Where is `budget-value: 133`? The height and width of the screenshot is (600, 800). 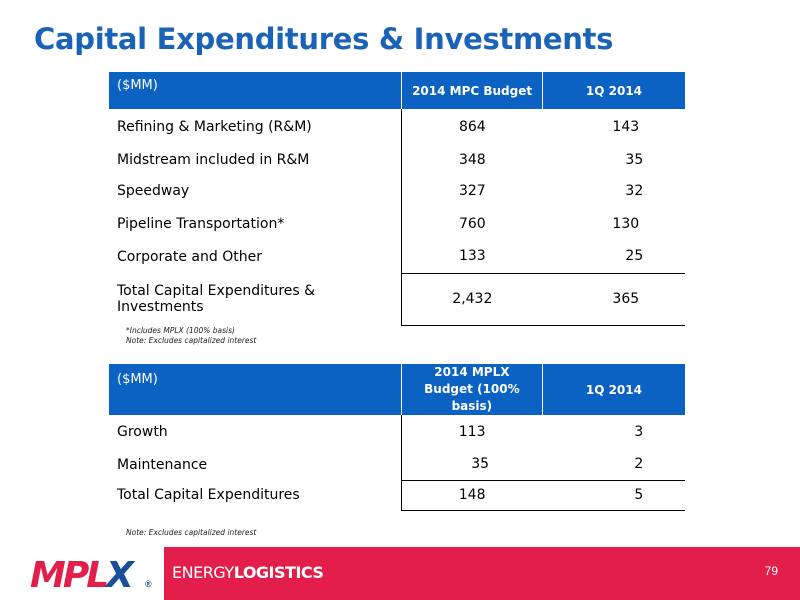 budget-value: 133 is located at coordinates (472, 256).